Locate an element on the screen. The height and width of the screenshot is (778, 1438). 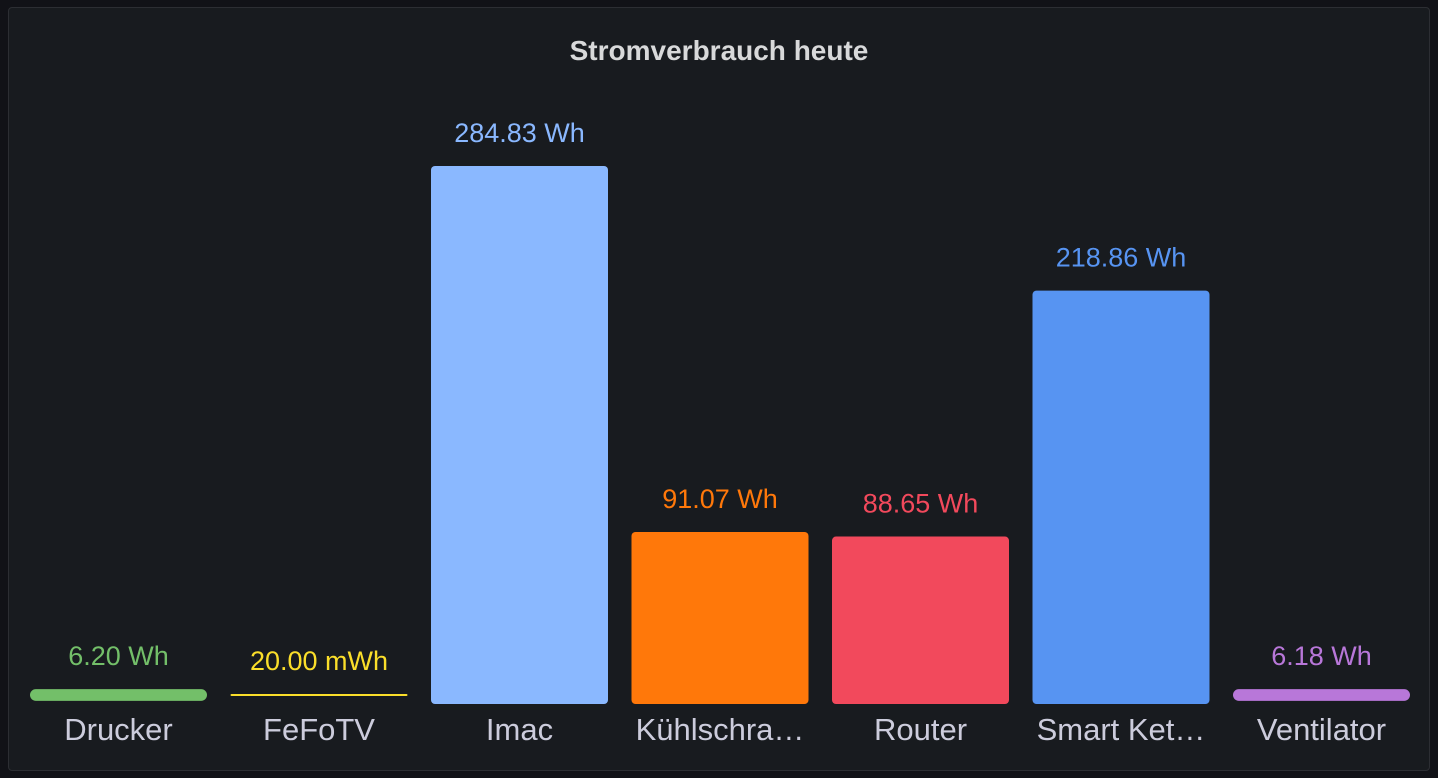
value-label-6: 6.18 Wh is located at coordinates (1321, 656).